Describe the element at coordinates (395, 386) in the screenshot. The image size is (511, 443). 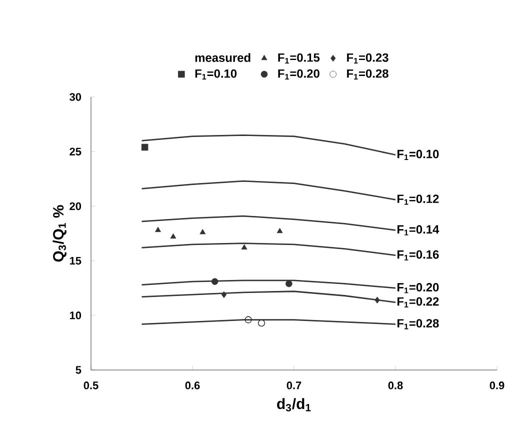
I see `x-tick-label: 0.8` at that location.